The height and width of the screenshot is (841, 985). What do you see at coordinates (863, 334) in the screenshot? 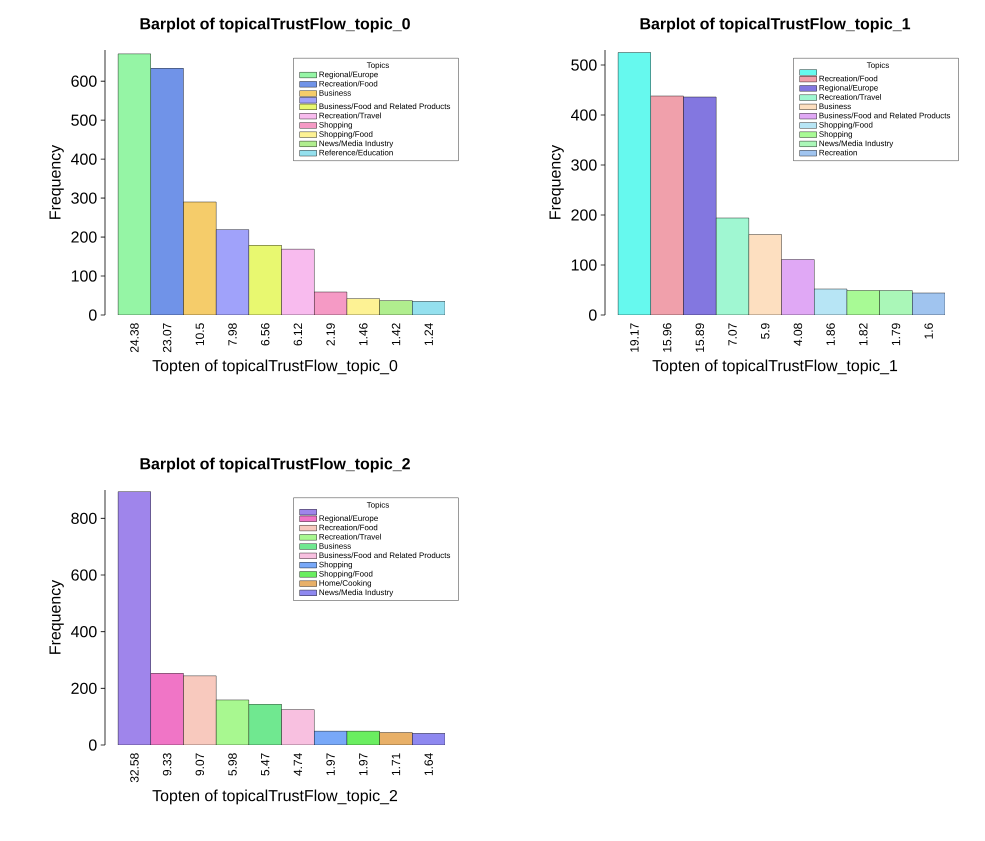
I see `x-tick-label: 1.82` at bounding box center [863, 334].